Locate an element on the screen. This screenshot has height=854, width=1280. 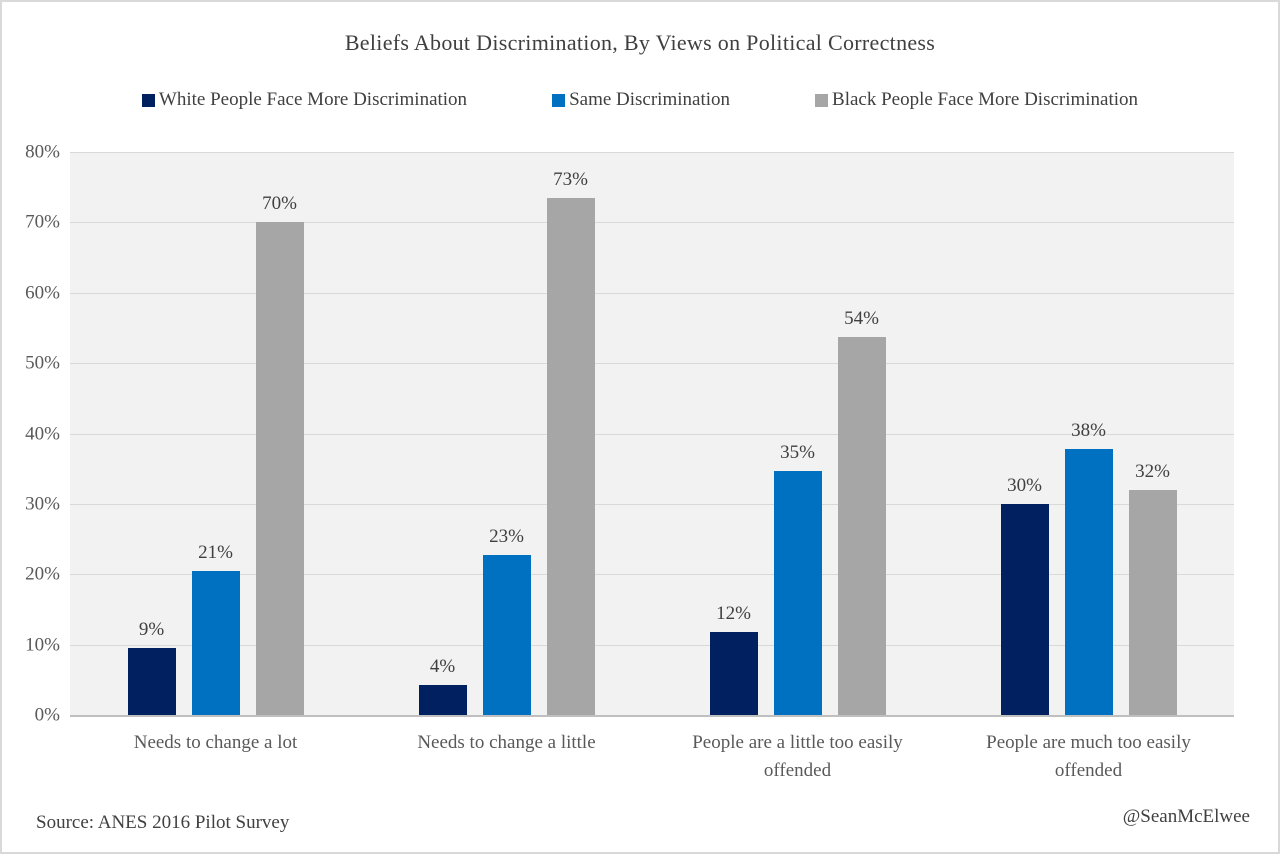
bar-value-label: 32% is located at coordinates (1152, 471).